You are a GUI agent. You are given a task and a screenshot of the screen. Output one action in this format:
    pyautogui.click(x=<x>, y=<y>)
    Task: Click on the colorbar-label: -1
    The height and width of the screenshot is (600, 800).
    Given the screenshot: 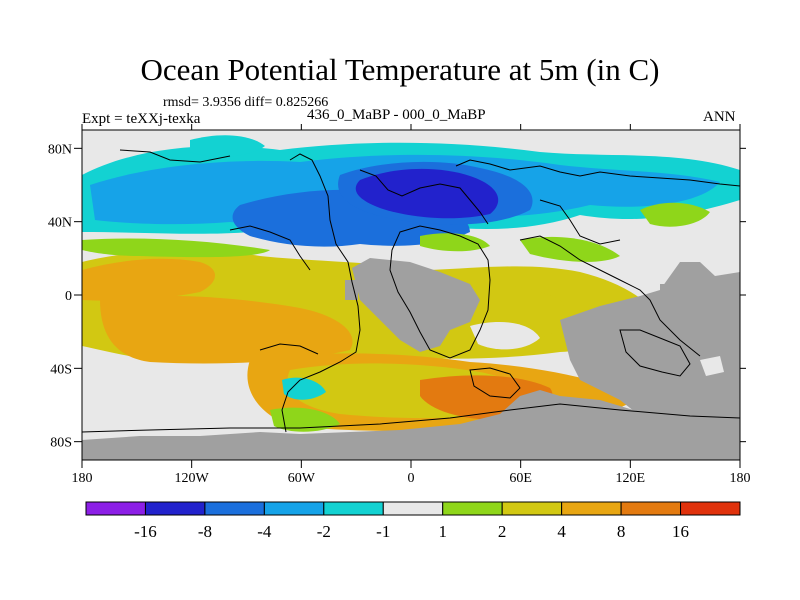 What is the action you would take?
    pyautogui.click(x=383, y=531)
    